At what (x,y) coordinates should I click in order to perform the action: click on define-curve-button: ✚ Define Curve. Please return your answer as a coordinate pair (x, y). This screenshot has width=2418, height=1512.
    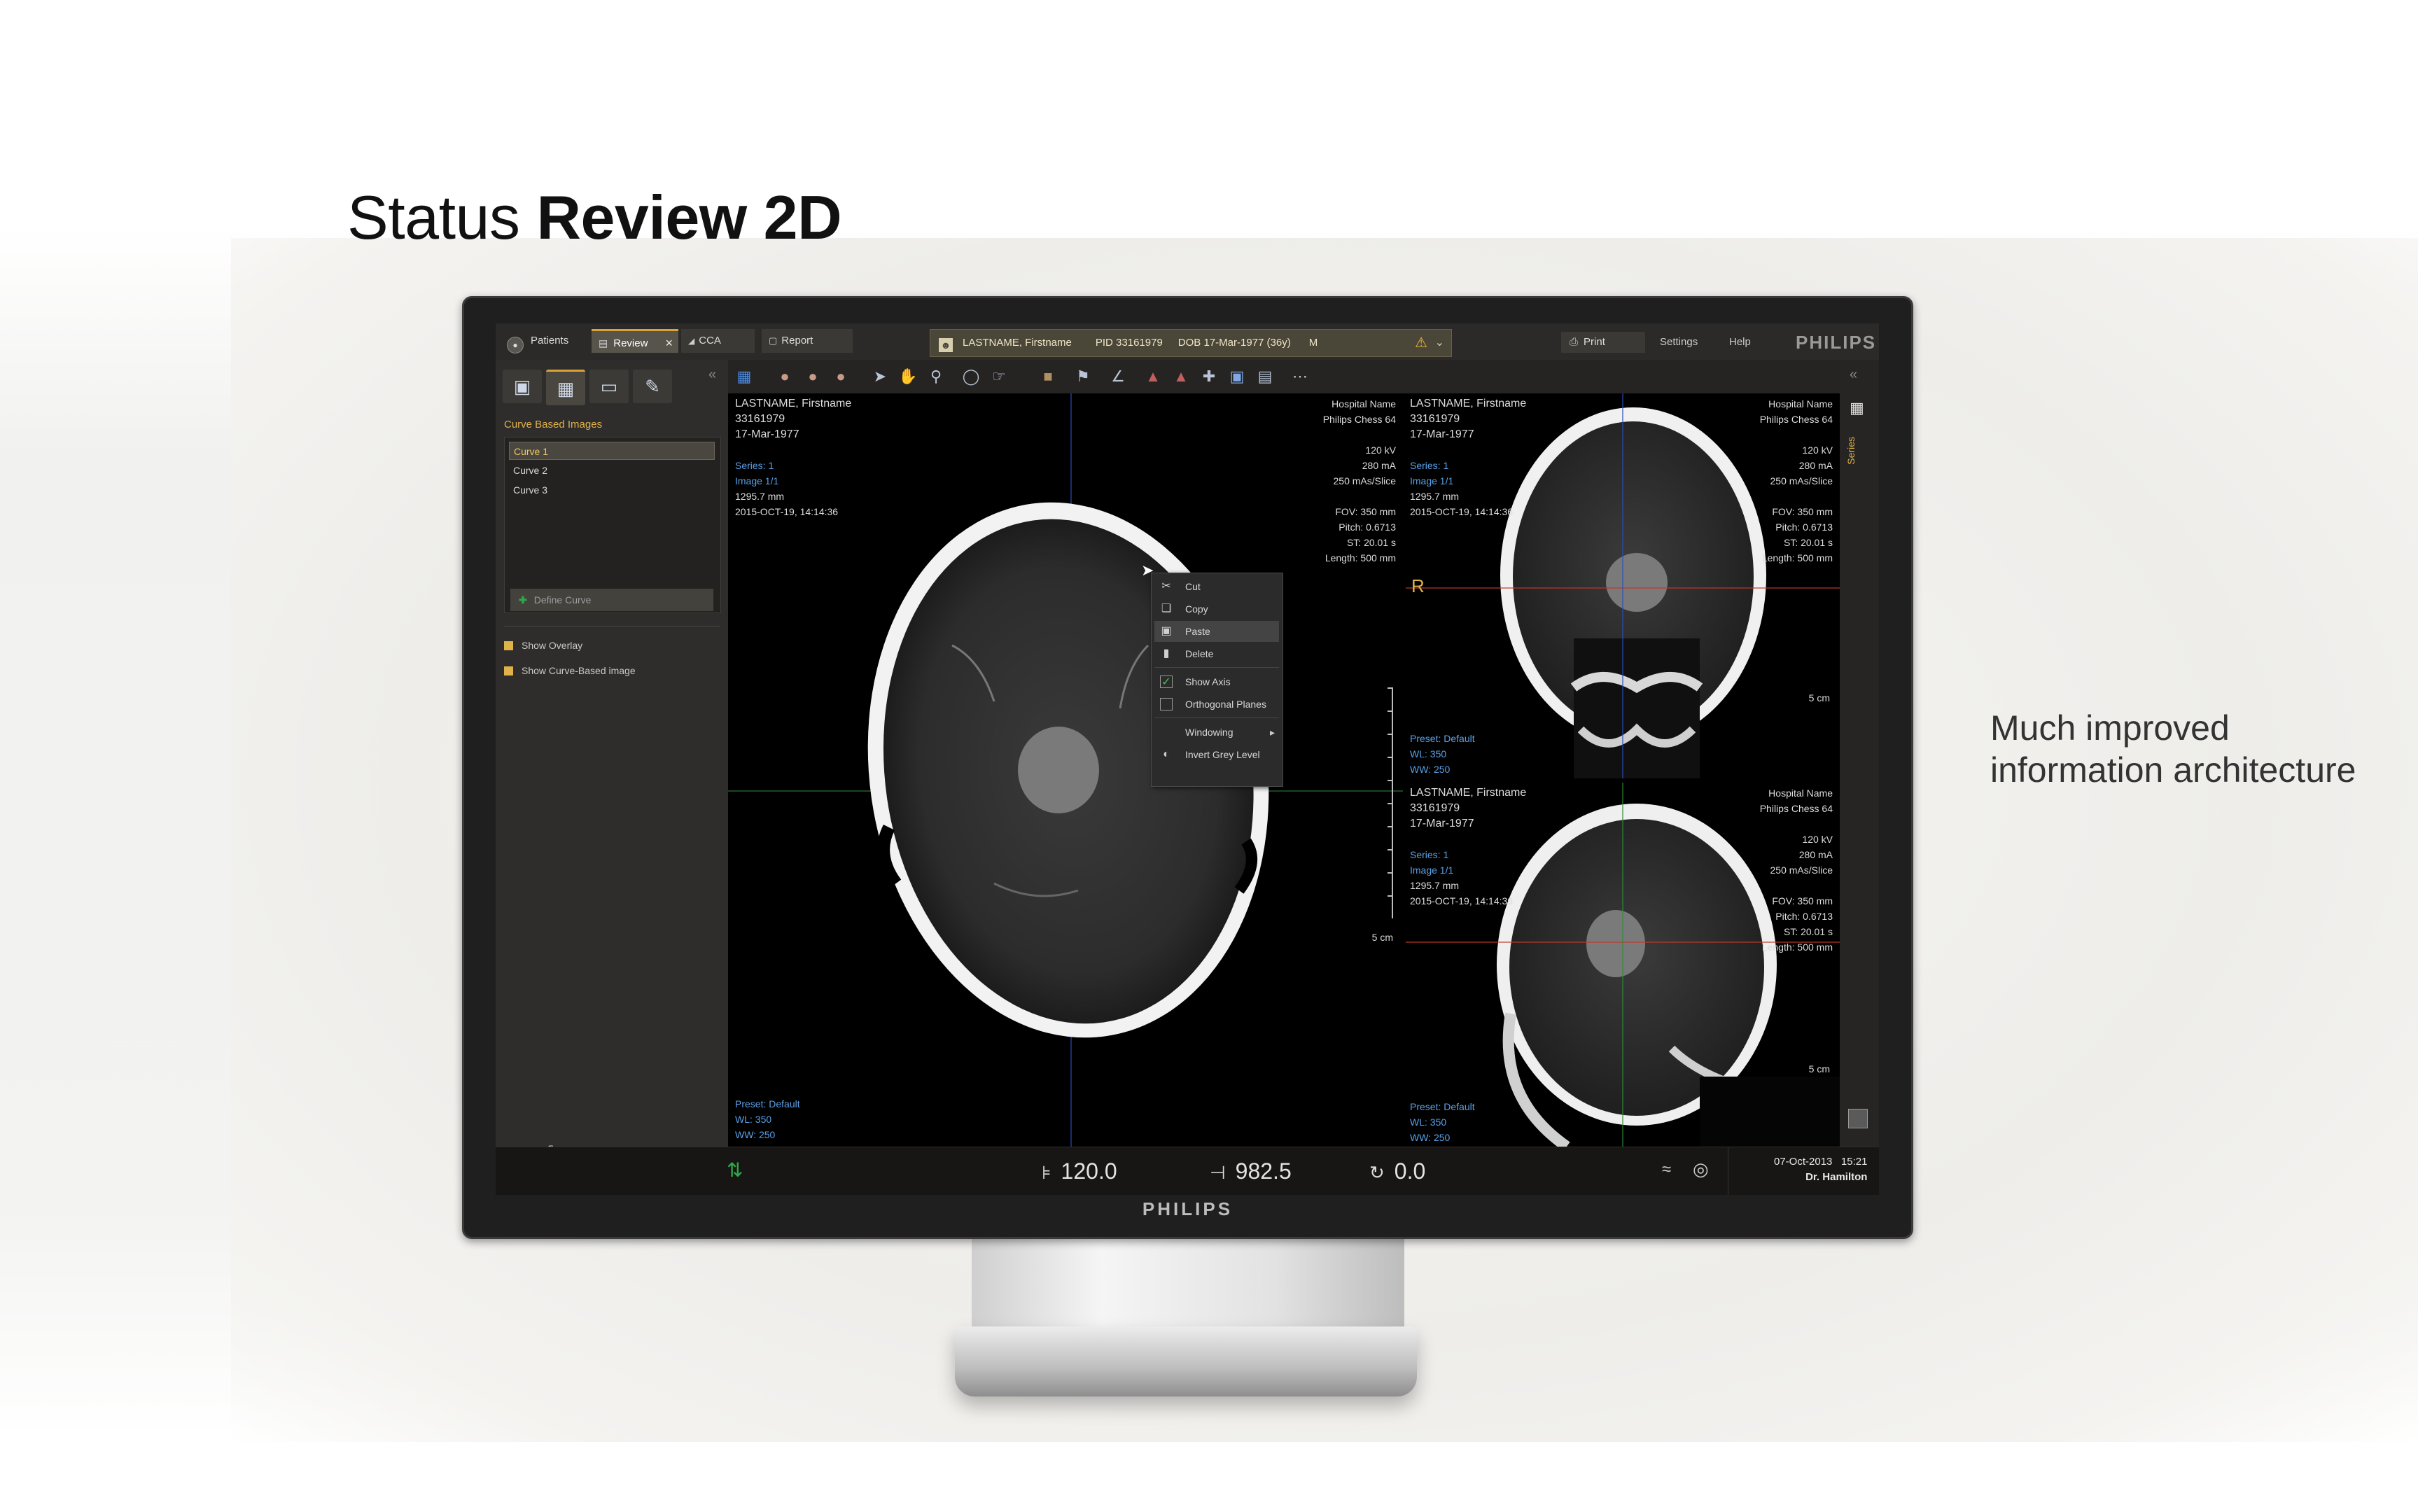
    Looking at the image, I should click on (611, 600).